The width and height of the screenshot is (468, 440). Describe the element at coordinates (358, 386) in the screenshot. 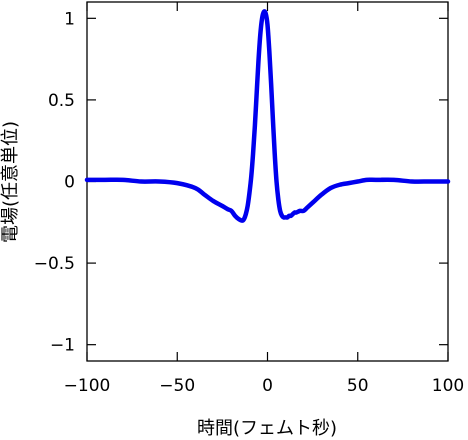

I see `x-tick-label: 50` at that location.